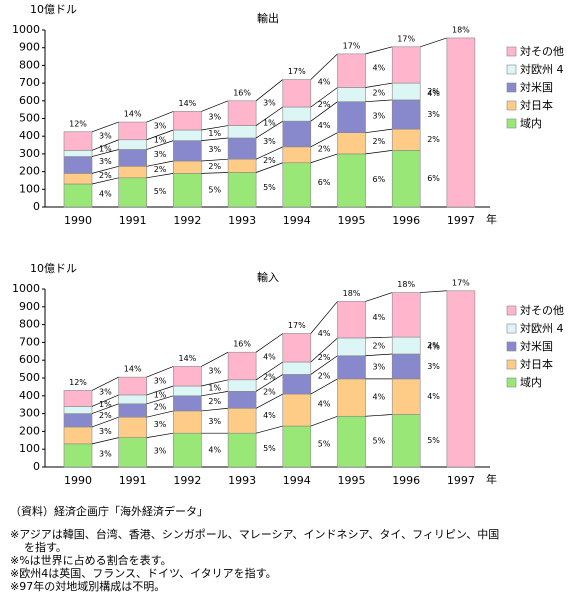 The width and height of the screenshot is (577, 601). What do you see at coordinates (542, 310) in the screenshot?
I see `legend-label: 対その他` at bounding box center [542, 310].